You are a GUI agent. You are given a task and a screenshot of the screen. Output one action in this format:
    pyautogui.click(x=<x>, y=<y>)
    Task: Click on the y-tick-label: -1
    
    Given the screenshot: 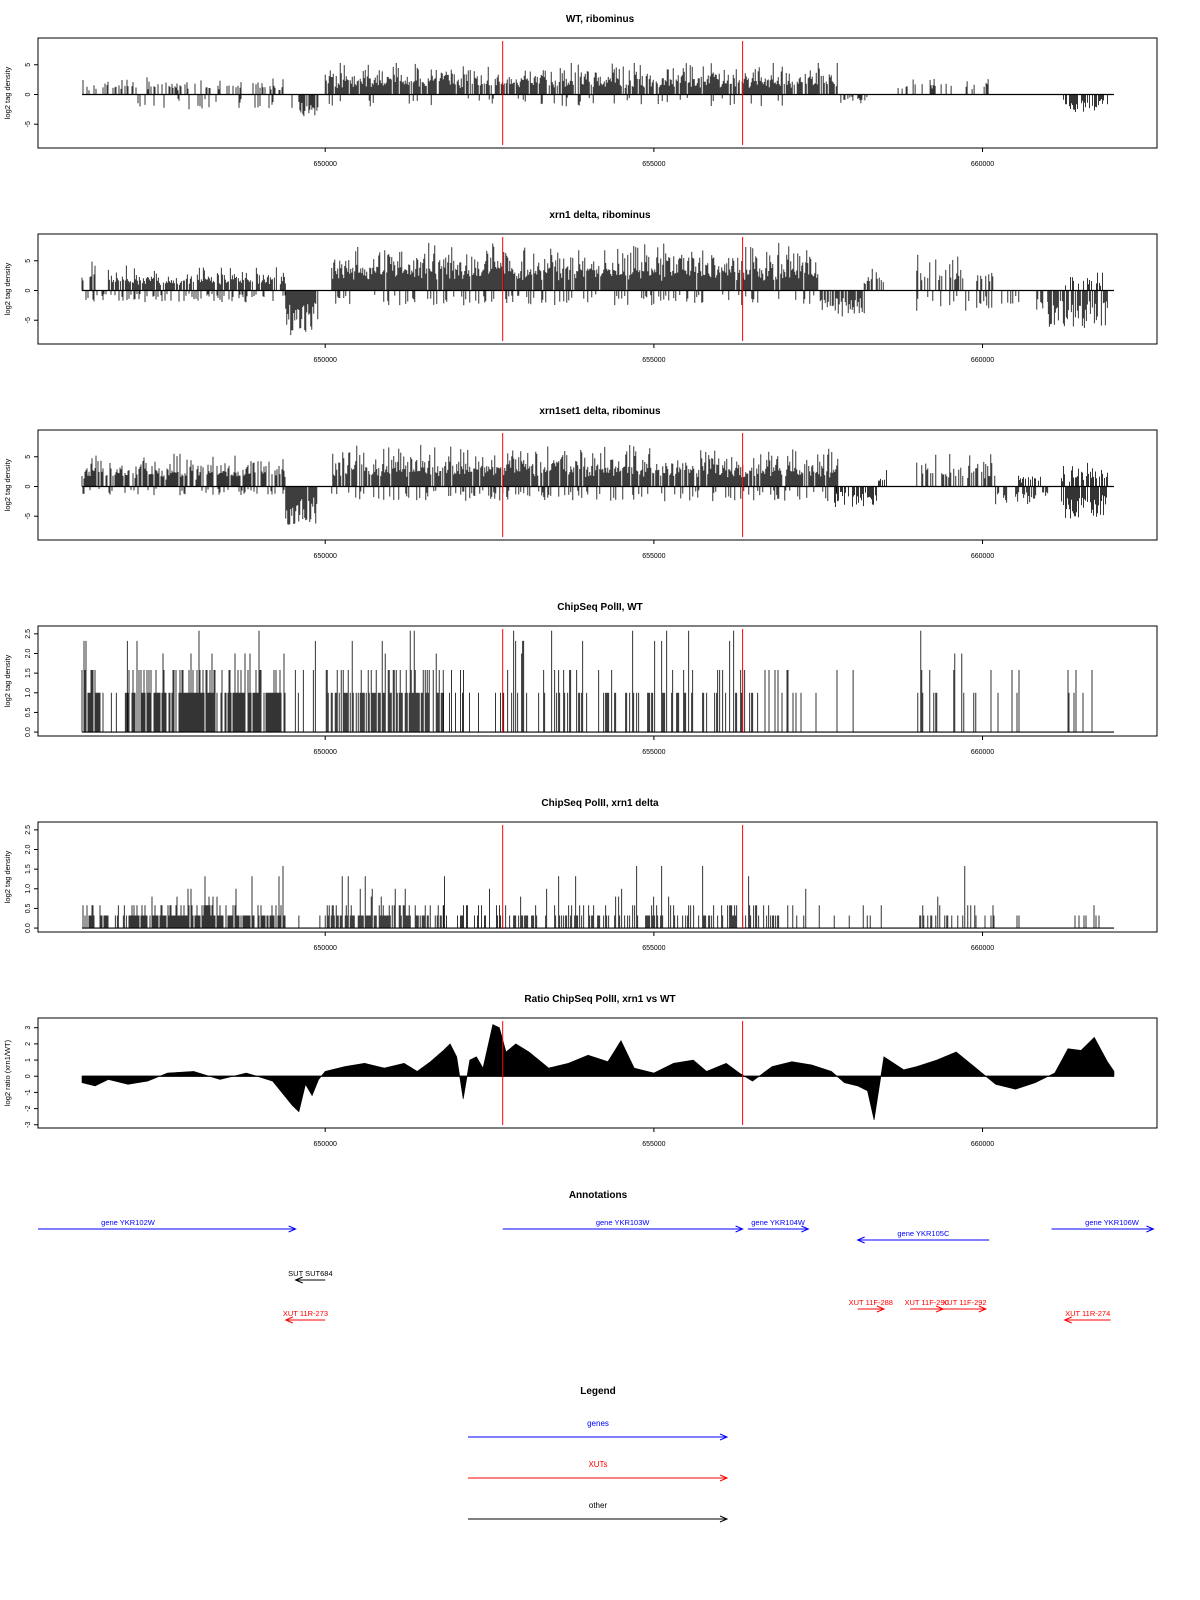 What is the action you would take?
    pyautogui.click(x=28, y=1092)
    